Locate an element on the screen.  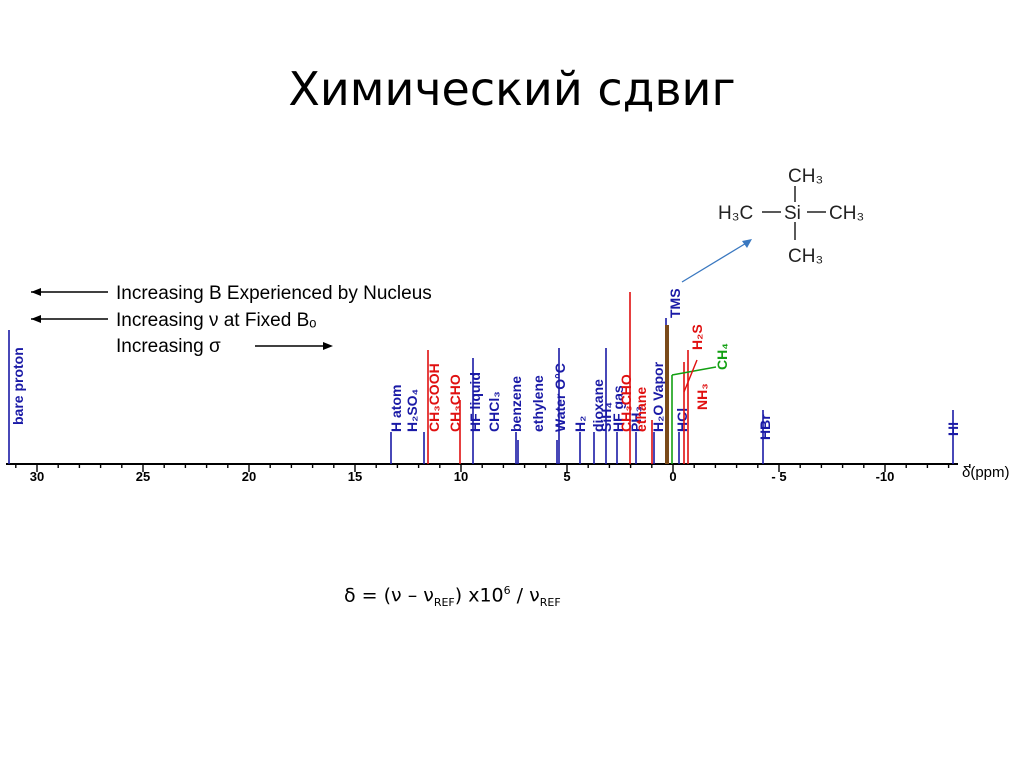
formula-mid: ) x10 is located at coordinates (479, 595).